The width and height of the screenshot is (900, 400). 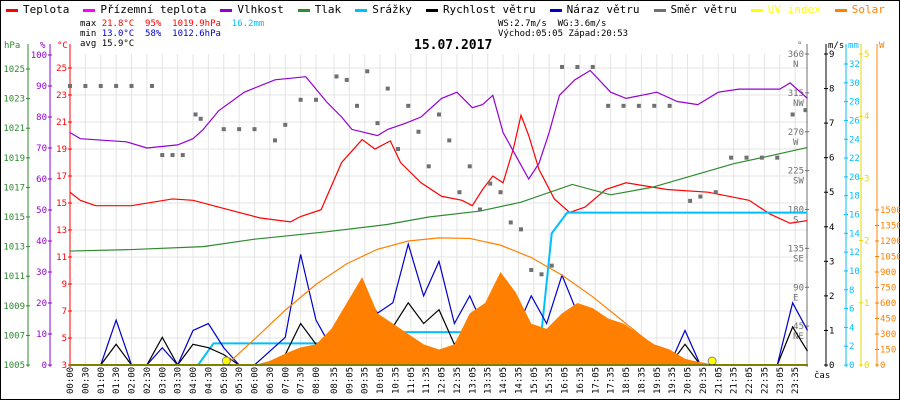 I want to click on legend-label: Směr větru, so click(x=703, y=9).